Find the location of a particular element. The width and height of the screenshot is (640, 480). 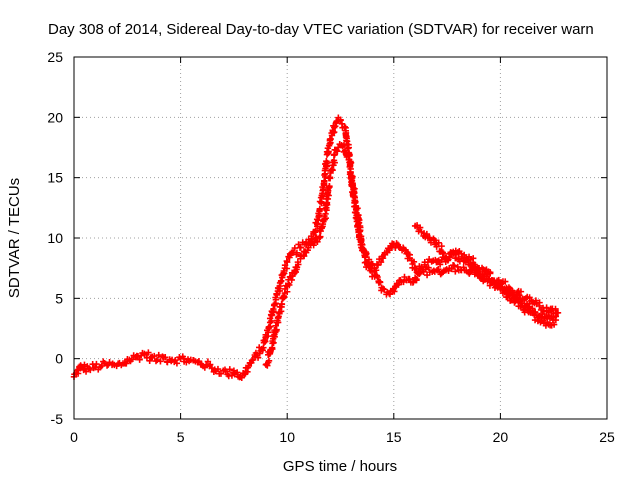

y-tick-label: 25 is located at coordinates (55, 57).